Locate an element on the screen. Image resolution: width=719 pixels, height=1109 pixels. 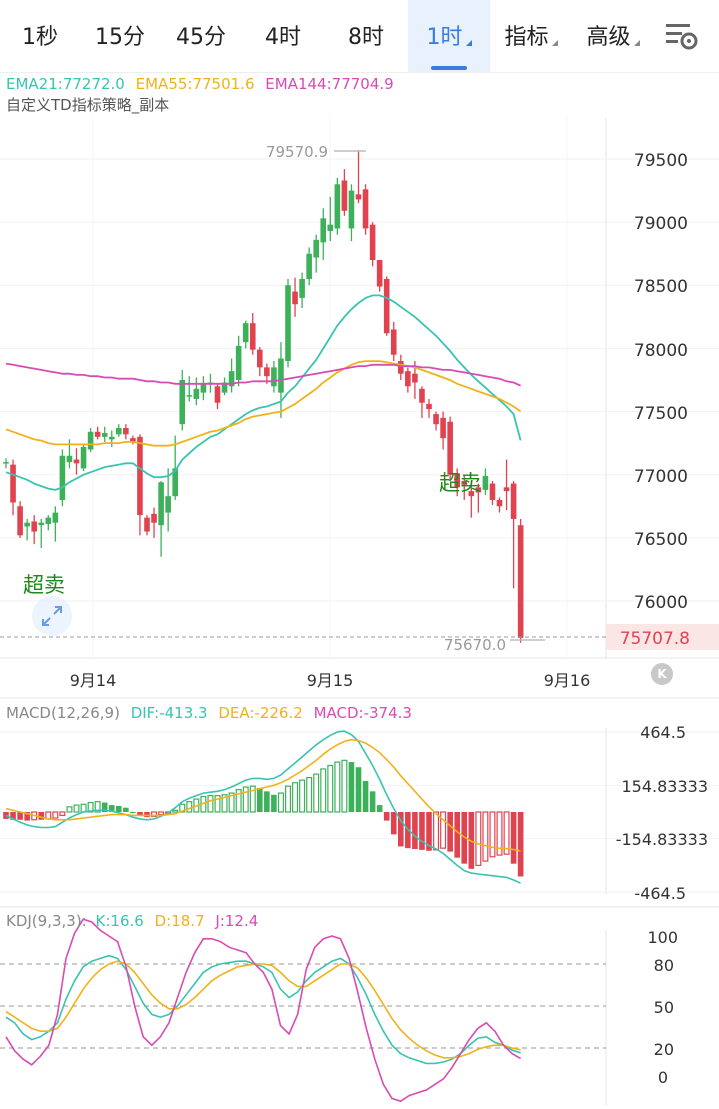
price-tick: 79000 is located at coordinates (661, 224).